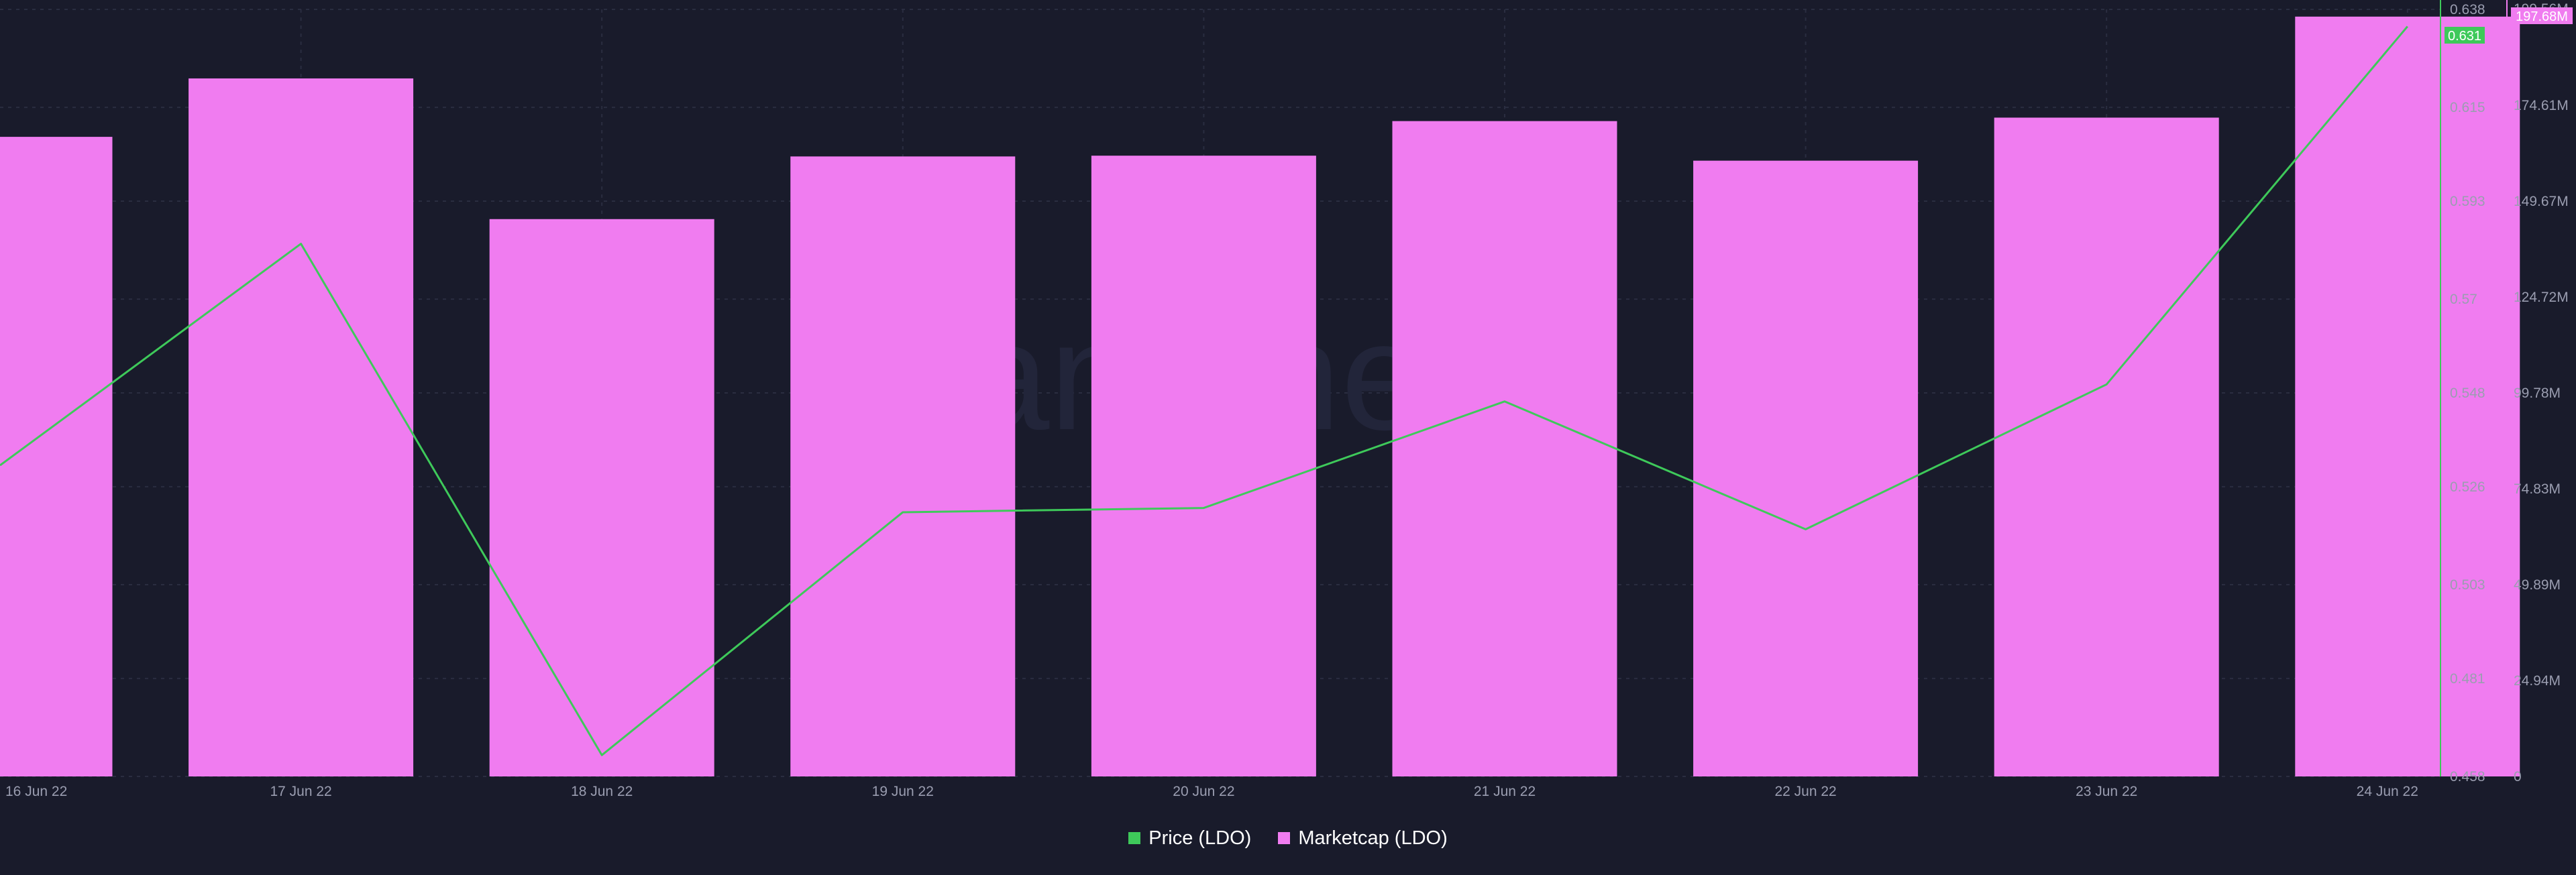 The height and width of the screenshot is (875, 2576). What do you see at coordinates (903, 791) in the screenshot?
I see `x-tick-label: 19 Jun 22` at bounding box center [903, 791].